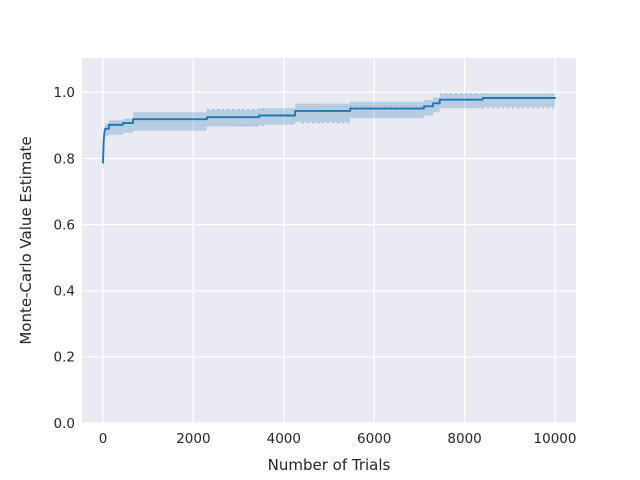 The width and height of the screenshot is (640, 480). I want to click on confidence-band, so click(329, 130).